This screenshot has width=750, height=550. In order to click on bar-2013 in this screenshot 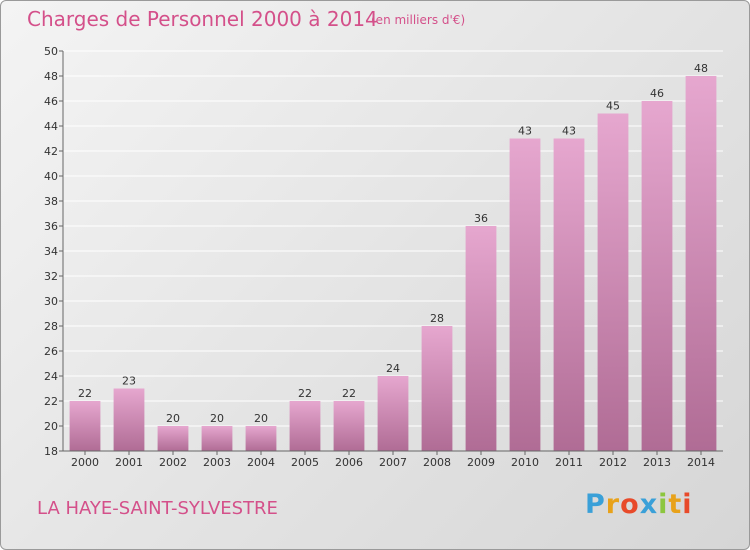, I will do `click(657, 276)`.